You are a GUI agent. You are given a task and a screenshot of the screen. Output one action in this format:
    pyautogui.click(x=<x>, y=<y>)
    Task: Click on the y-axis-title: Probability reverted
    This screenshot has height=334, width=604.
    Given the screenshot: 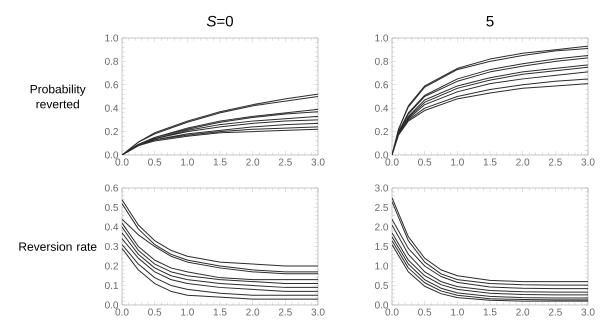 What is the action you would take?
    pyautogui.click(x=58, y=96)
    